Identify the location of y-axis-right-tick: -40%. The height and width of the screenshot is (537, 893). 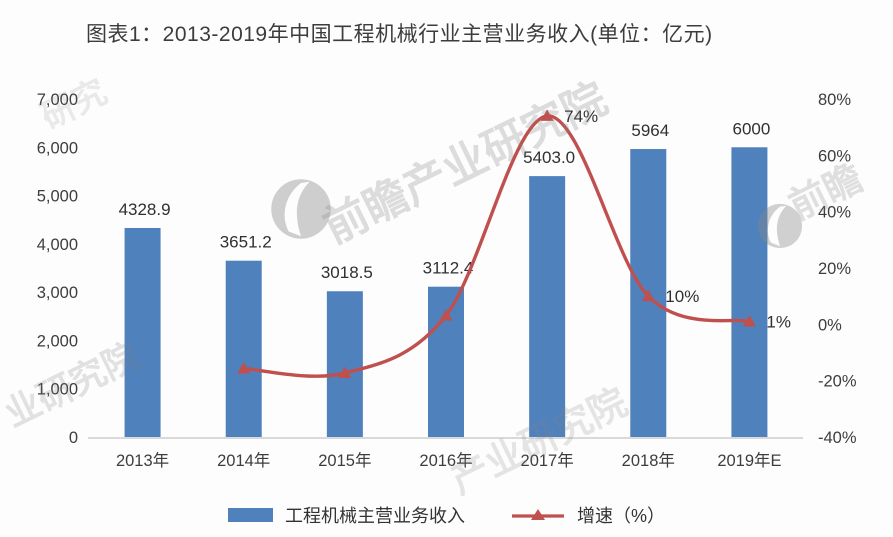
(837, 438).